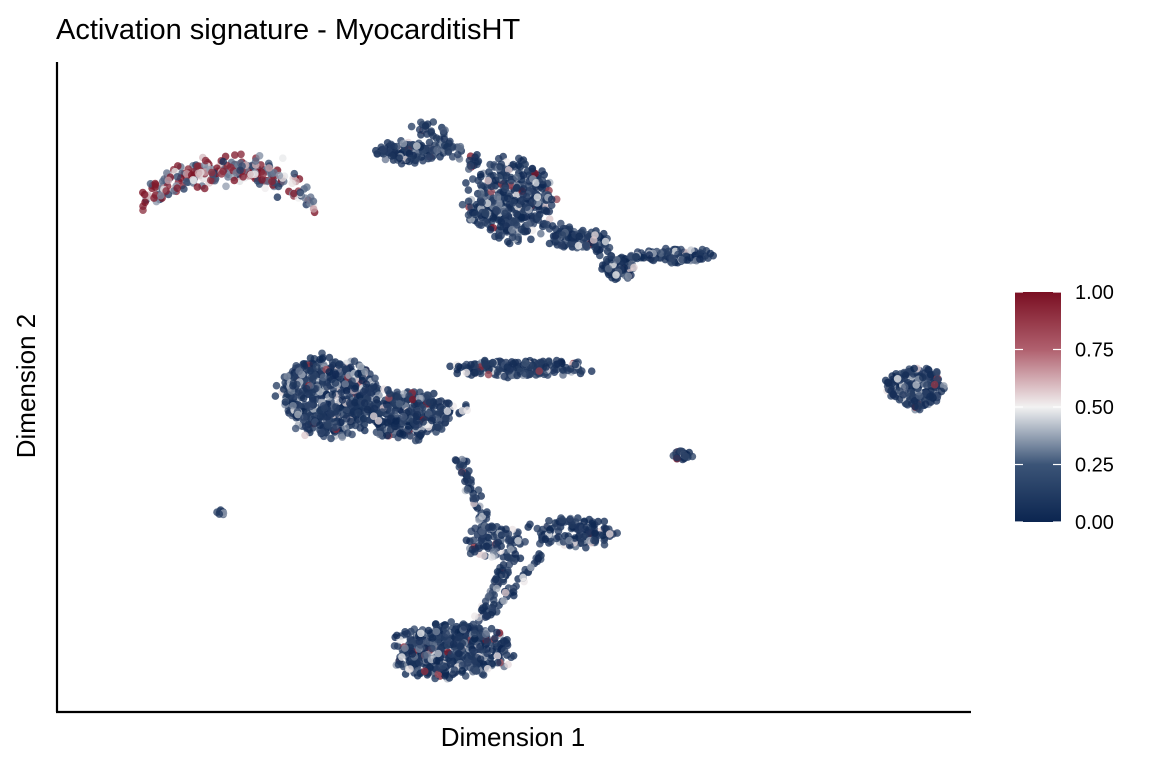 This screenshot has height=768, width=1152. Describe the element at coordinates (1094, 408) in the screenshot. I see `colorbar-tick-label: 0.50` at that location.